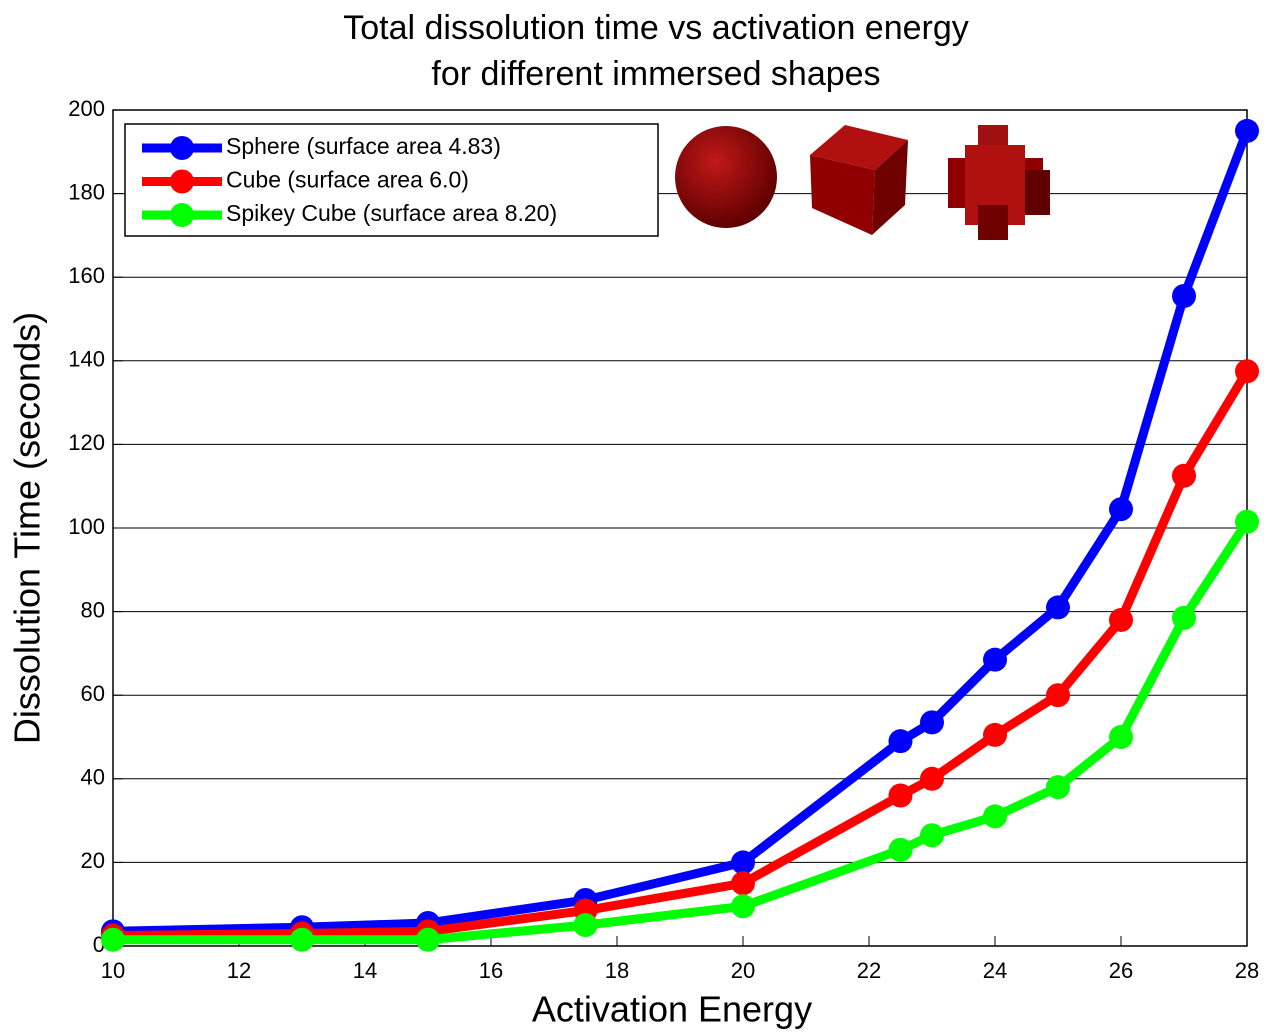  I want to click on spikey-cube-icon, so click(999, 182).